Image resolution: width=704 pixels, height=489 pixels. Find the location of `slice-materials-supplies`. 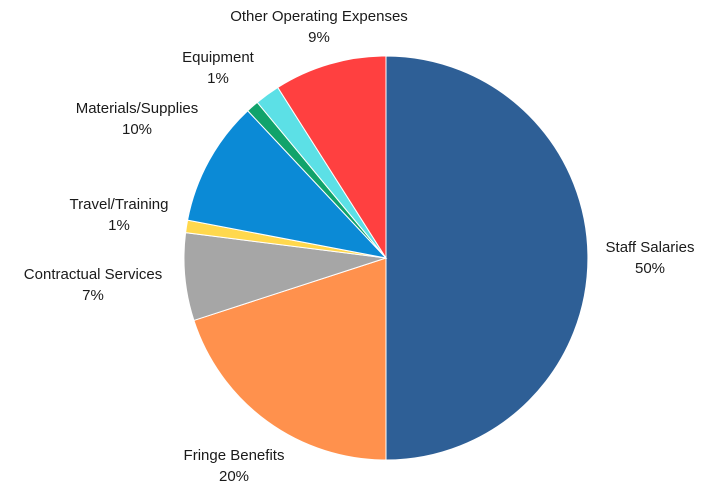

slice-materials-supplies is located at coordinates (287, 184).